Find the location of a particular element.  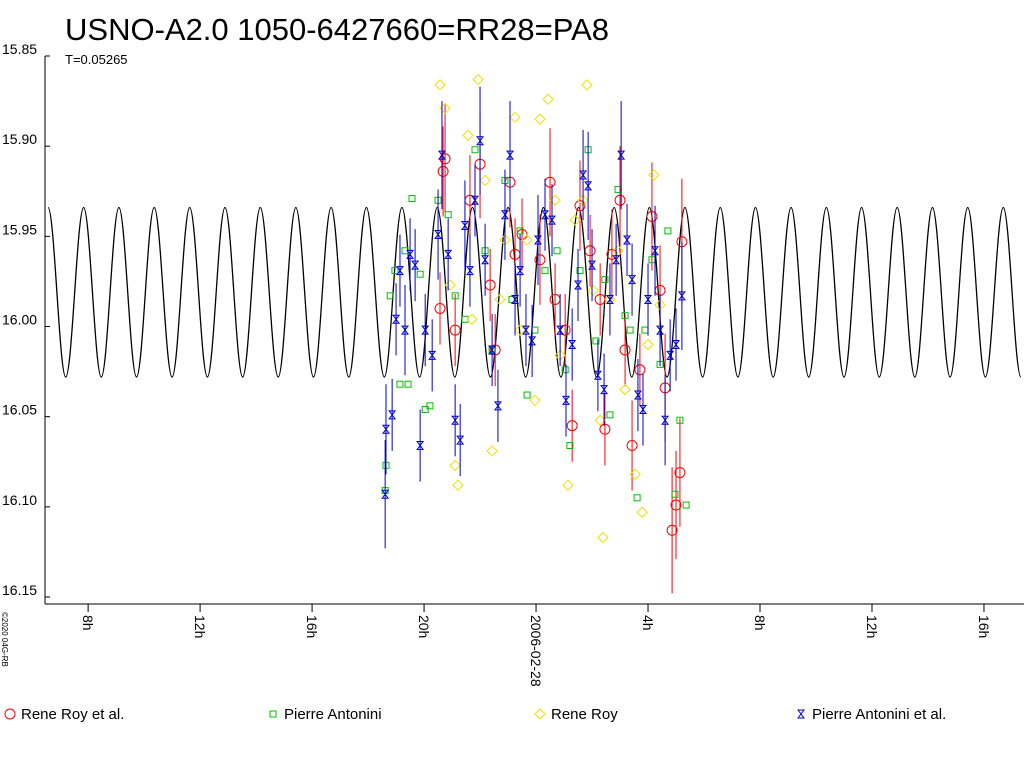

y-tick-label: 15.85 is located at coordinates (19, 49).